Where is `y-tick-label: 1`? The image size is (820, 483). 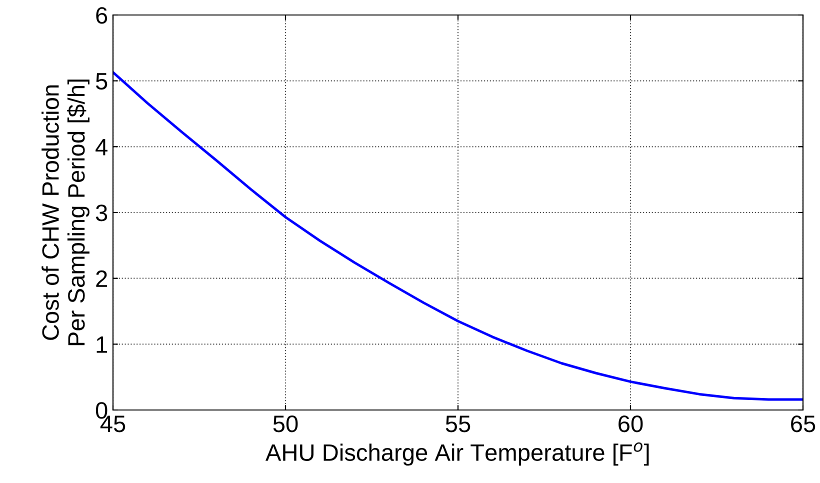 y-tick-label: 1 is located at coordinates (101, 344).